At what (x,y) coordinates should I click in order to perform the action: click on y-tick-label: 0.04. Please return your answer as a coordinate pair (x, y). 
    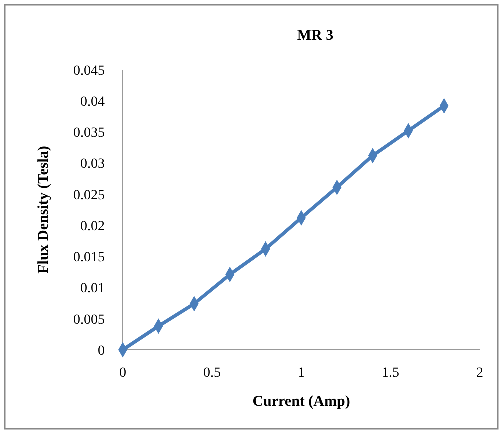
    Looking at the image, I should click on (92, 102).